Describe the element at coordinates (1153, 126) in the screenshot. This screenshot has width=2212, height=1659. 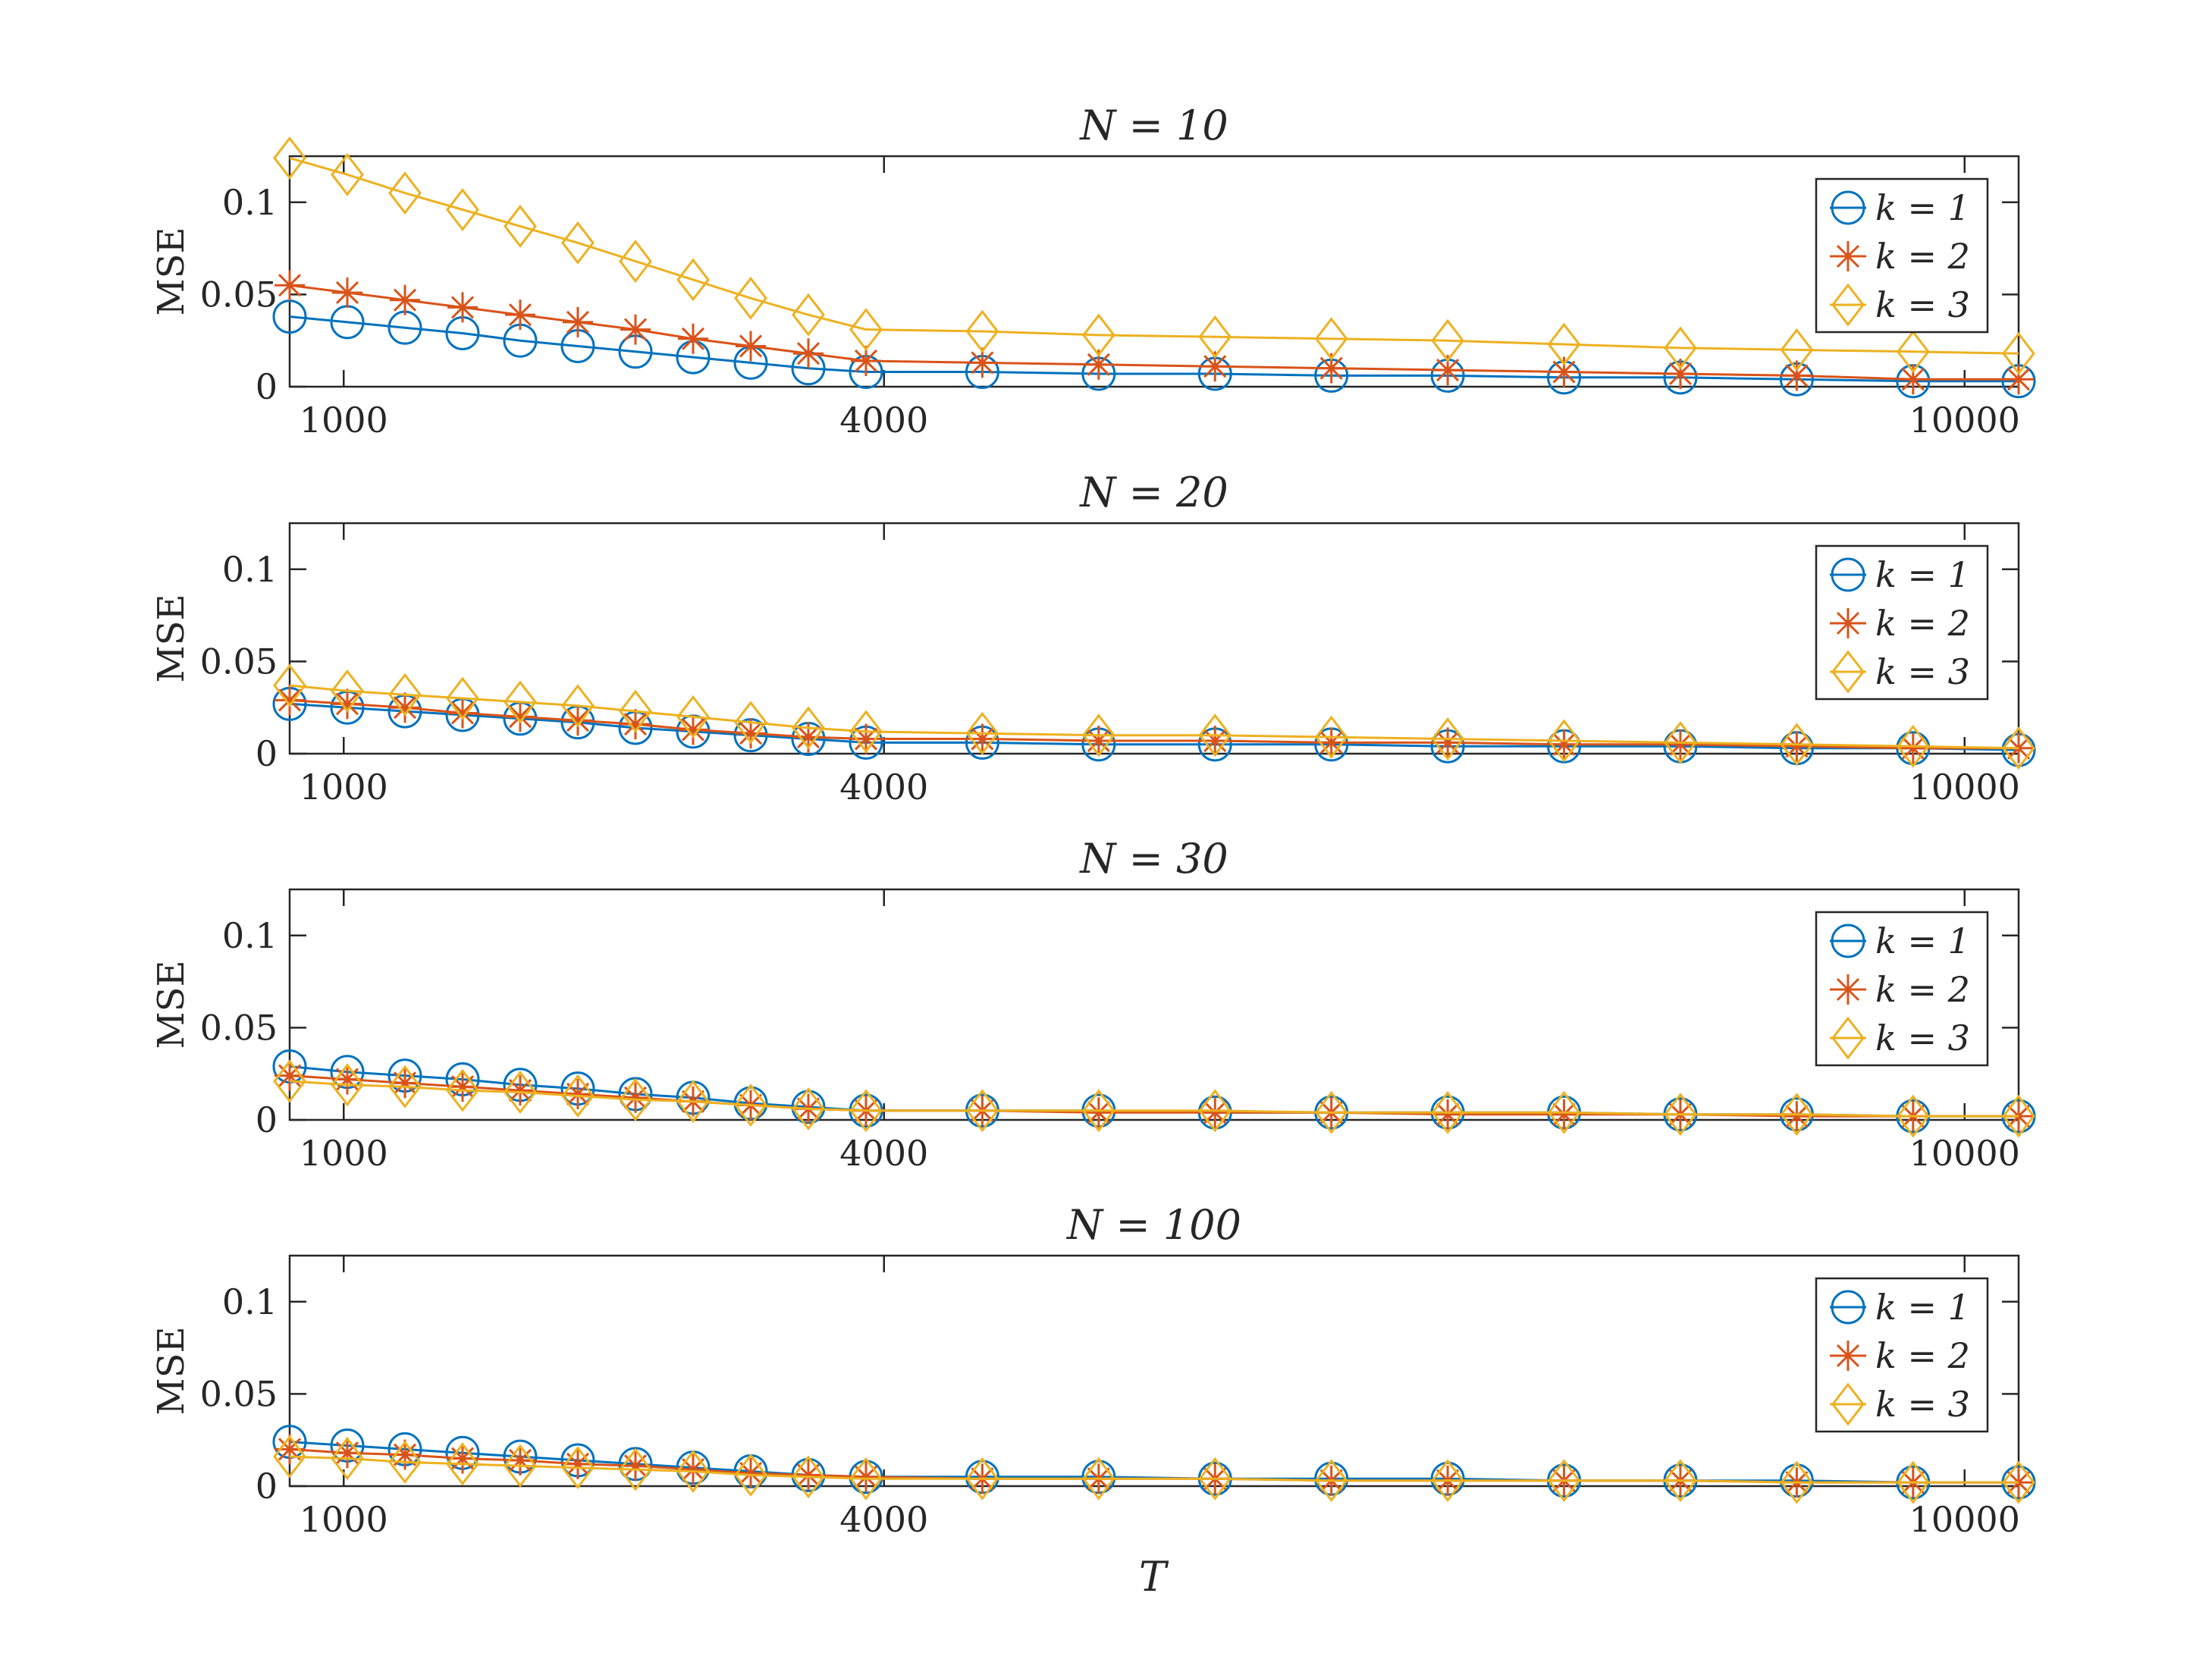
I see `subplot-title: N = 10` at that location.